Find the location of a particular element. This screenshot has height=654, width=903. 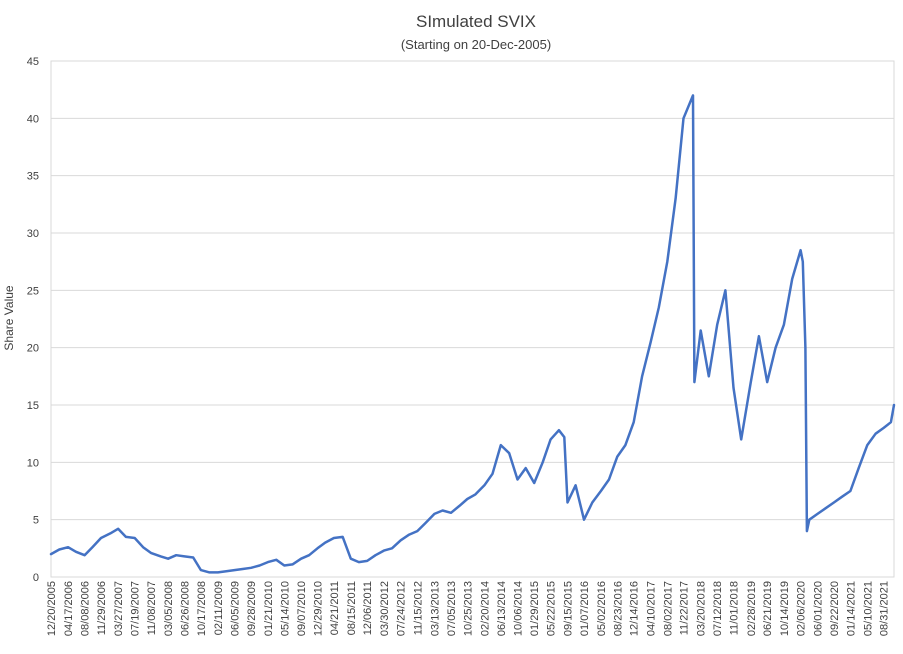

x-tick-label: 08/23/2016 is located at coordinates (618, 608).